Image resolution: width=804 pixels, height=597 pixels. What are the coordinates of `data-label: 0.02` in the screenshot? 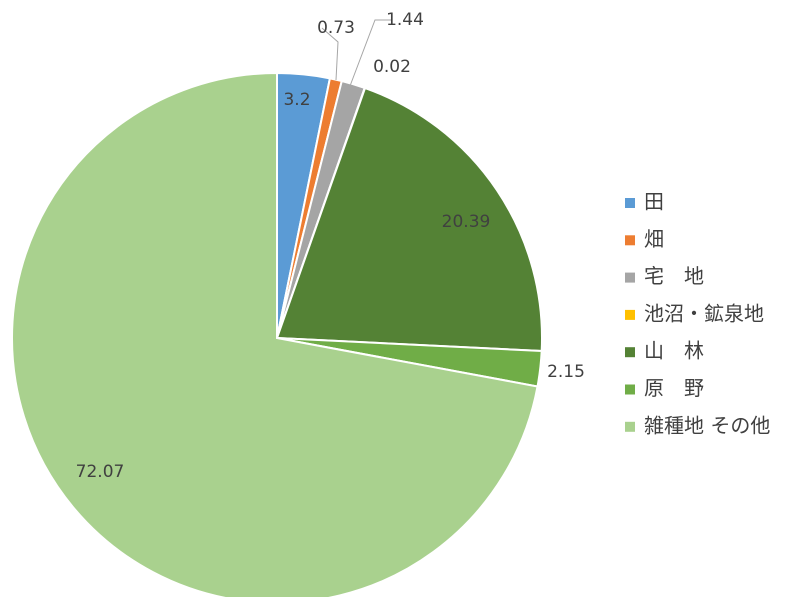 It's located at (392, 67).